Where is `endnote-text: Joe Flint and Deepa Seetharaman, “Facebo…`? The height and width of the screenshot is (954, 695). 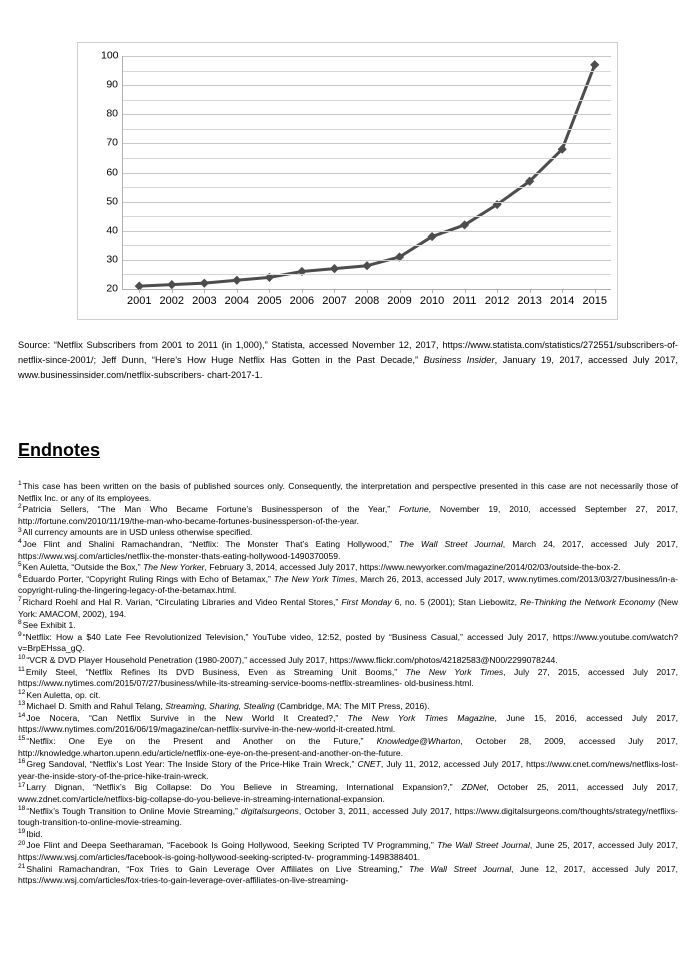
endnote-text: Joe Flint and Deepa Seetharaman, “Facebo… is located at coordinates (232, 845).